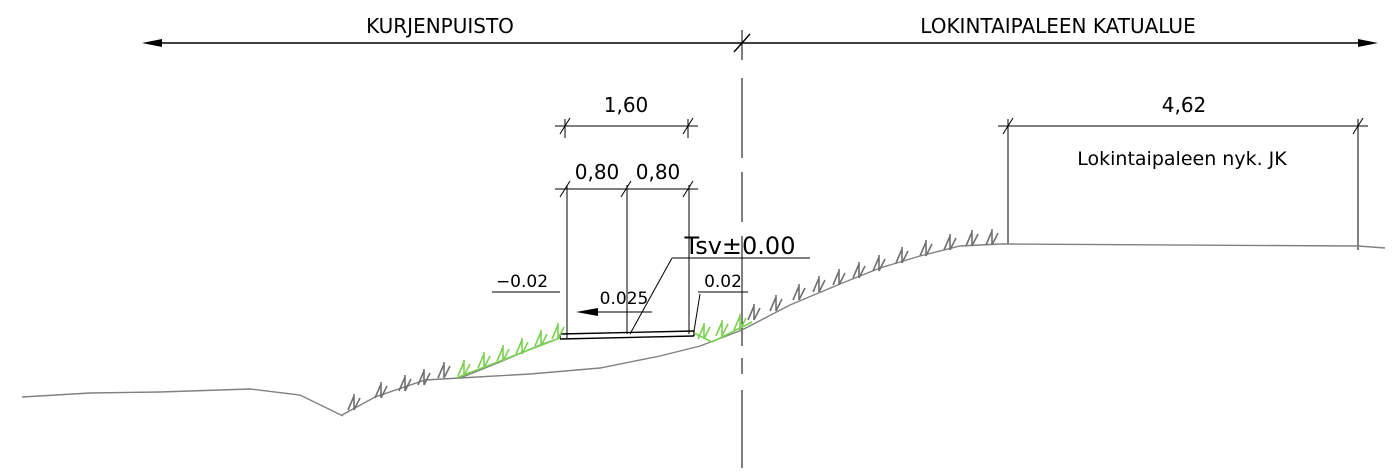 This screenshot has width=1400, height=473. What do you see at coordinates (1057, 26) in the screenshot?
I see `zone-label-right: LOKINTAIPALEEN KATUALUE` at bounding box center [1057, 26].